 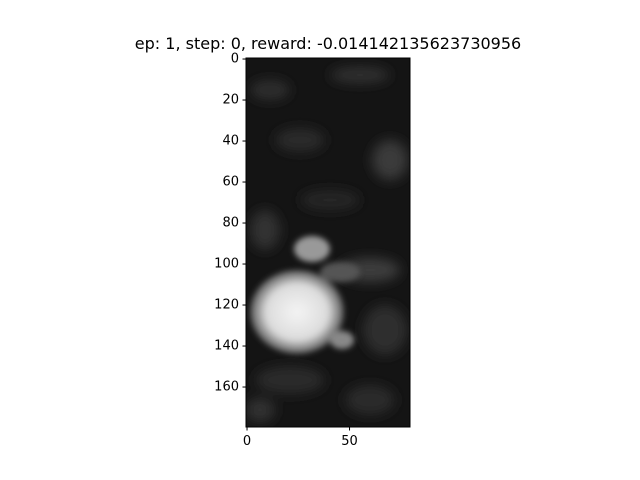 What do you see at coordinates (247, 441) in the screenshot?
I see `x-tick-label: 0` at bounding box center [247, 441].